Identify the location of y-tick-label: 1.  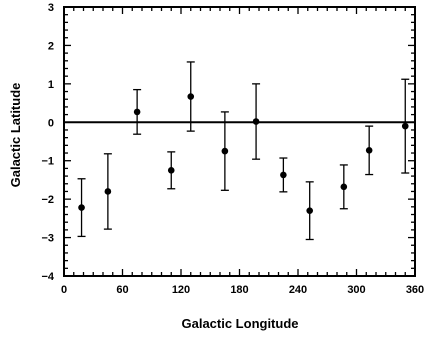
(51, 85).